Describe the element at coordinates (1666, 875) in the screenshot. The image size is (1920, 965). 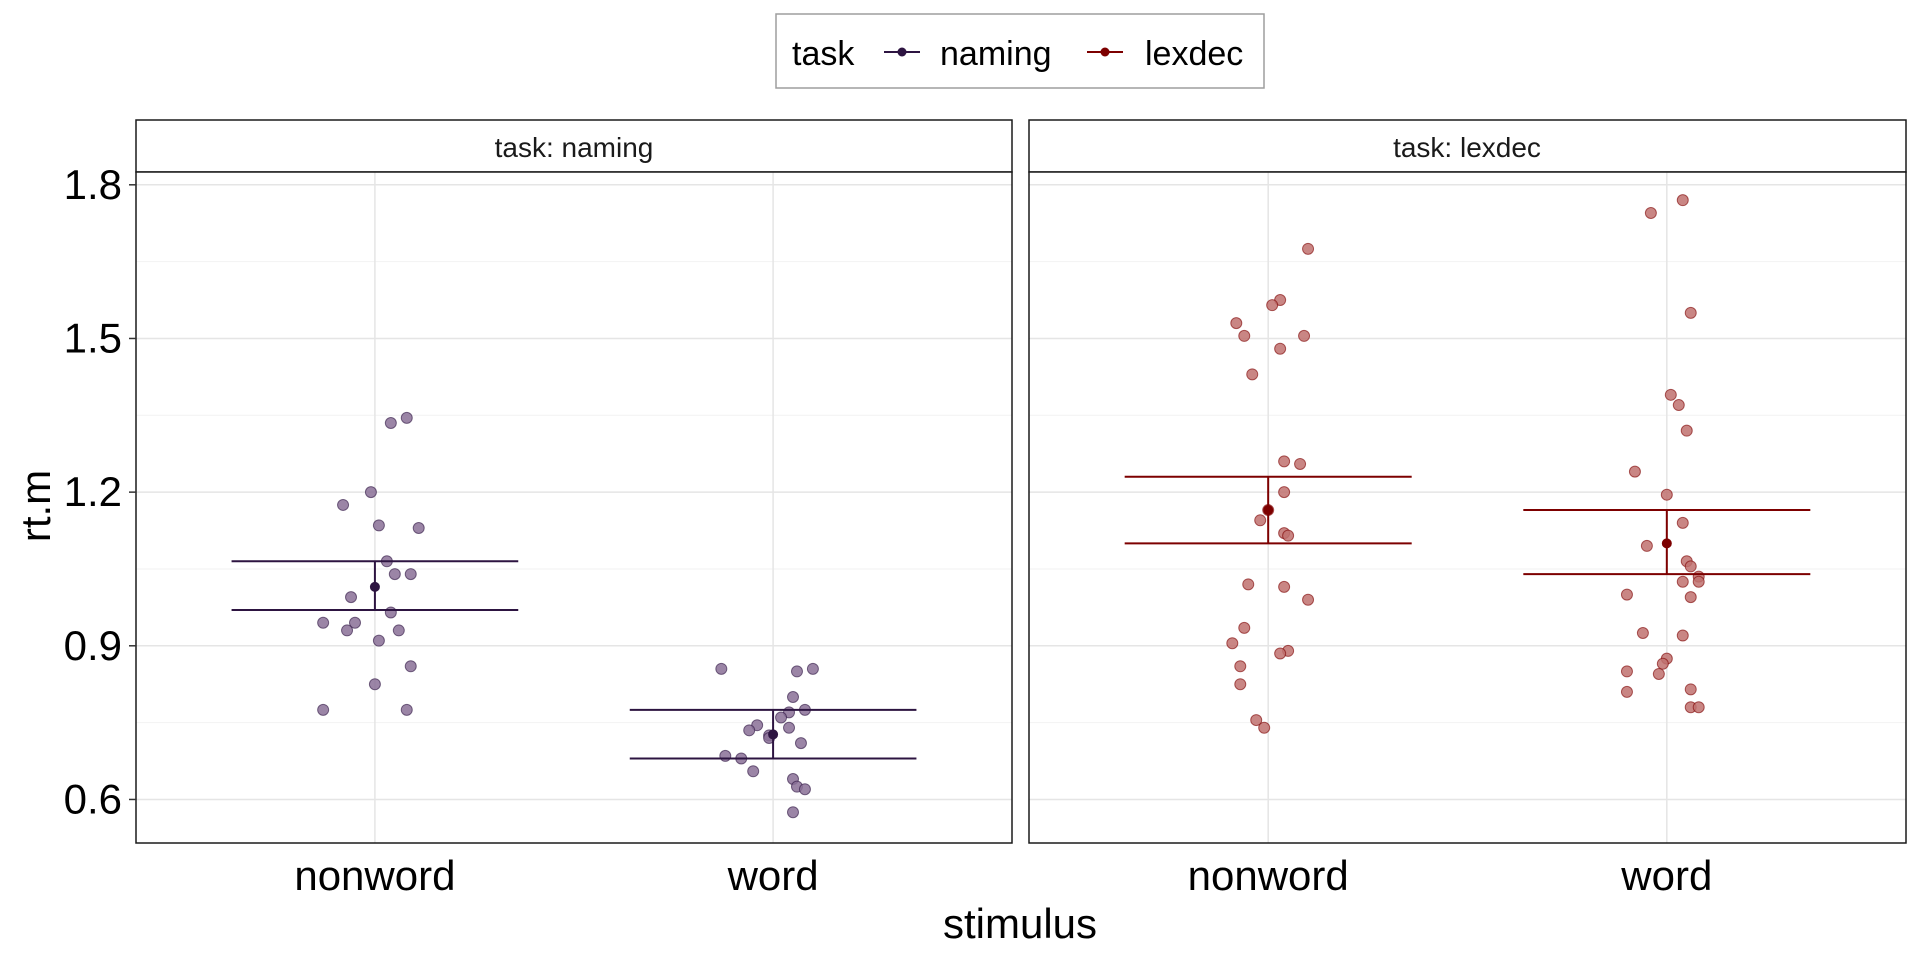
I see `x-tick-label-lexdec-word: word` at that location.